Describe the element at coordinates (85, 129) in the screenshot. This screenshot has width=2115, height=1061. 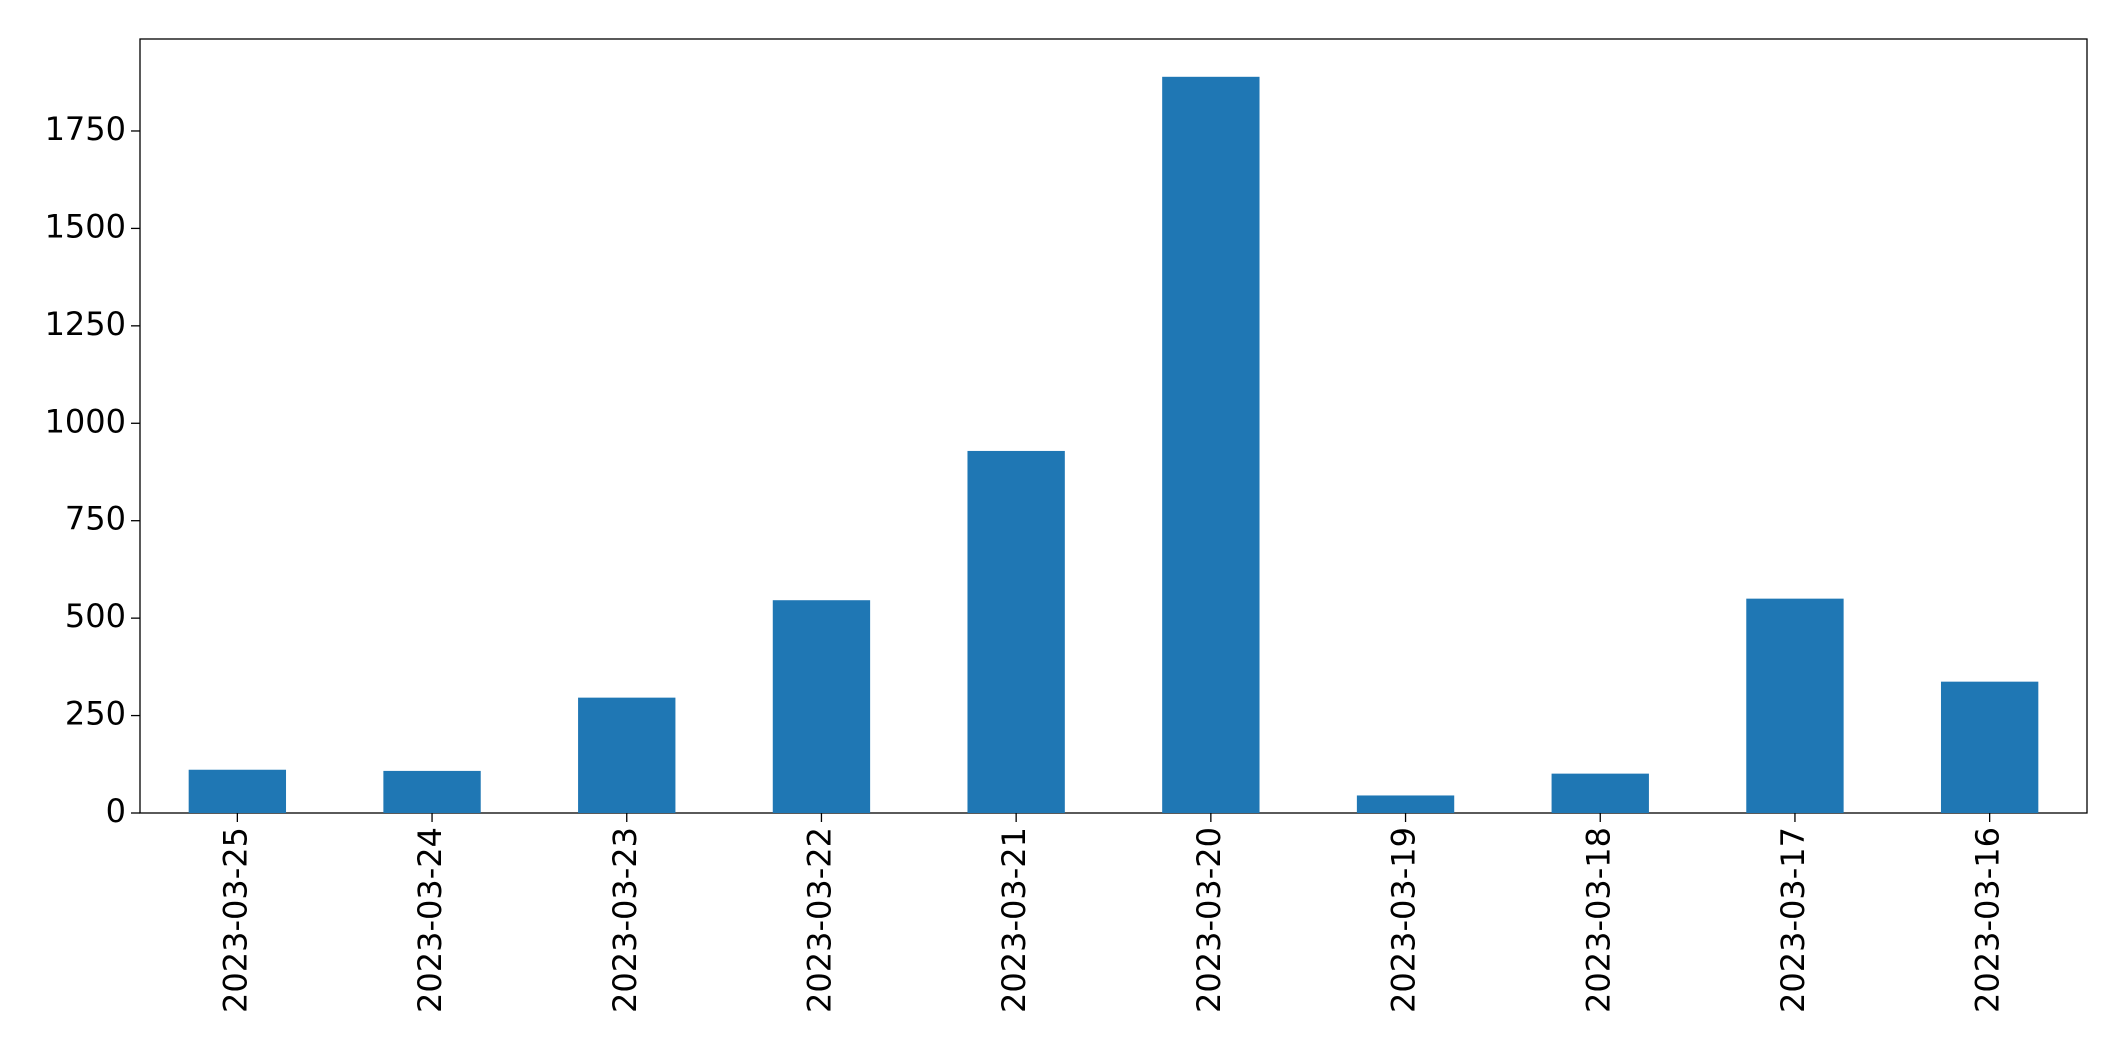
I see `y-tick-label: 1750` at that location.